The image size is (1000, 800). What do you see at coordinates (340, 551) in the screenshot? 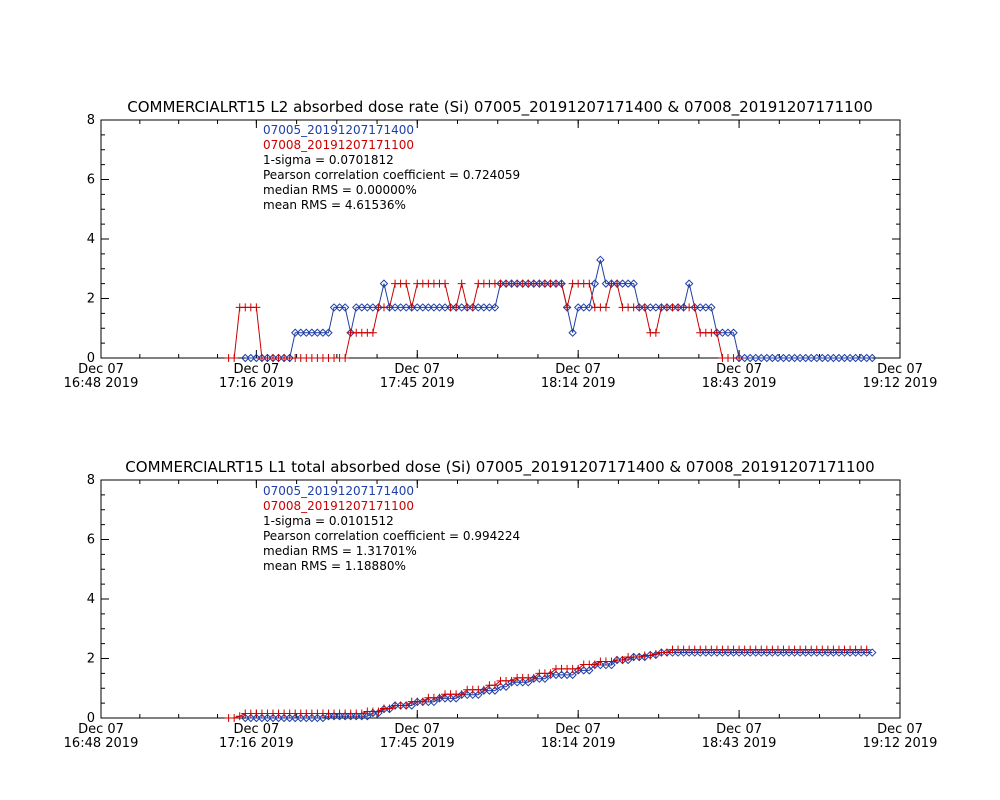
I see `chart-2-median-rms: median RMS = 1.31701%` at bounding box center [340, 551].